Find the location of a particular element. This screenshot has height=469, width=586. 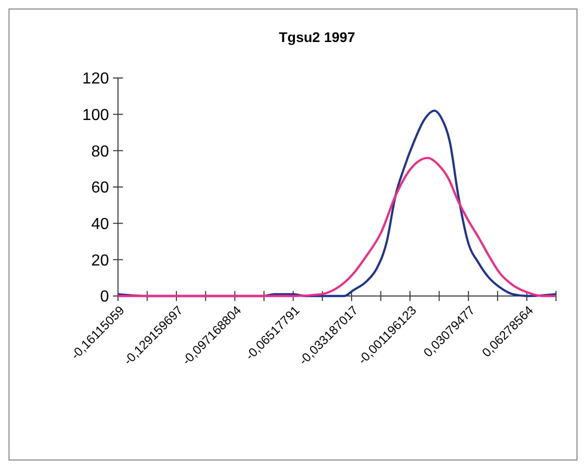

y-tick-label: 0 is located at coordinates (105, 297).